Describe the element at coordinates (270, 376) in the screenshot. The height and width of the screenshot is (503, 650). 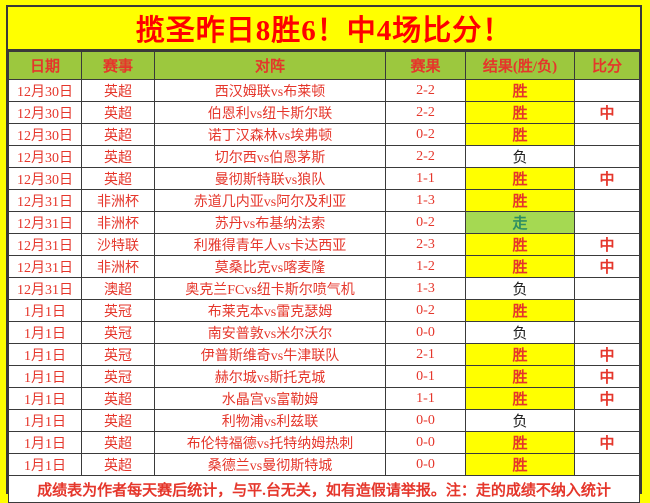
I see `cell-match: 赫尔城vs斯托克城` at that location.